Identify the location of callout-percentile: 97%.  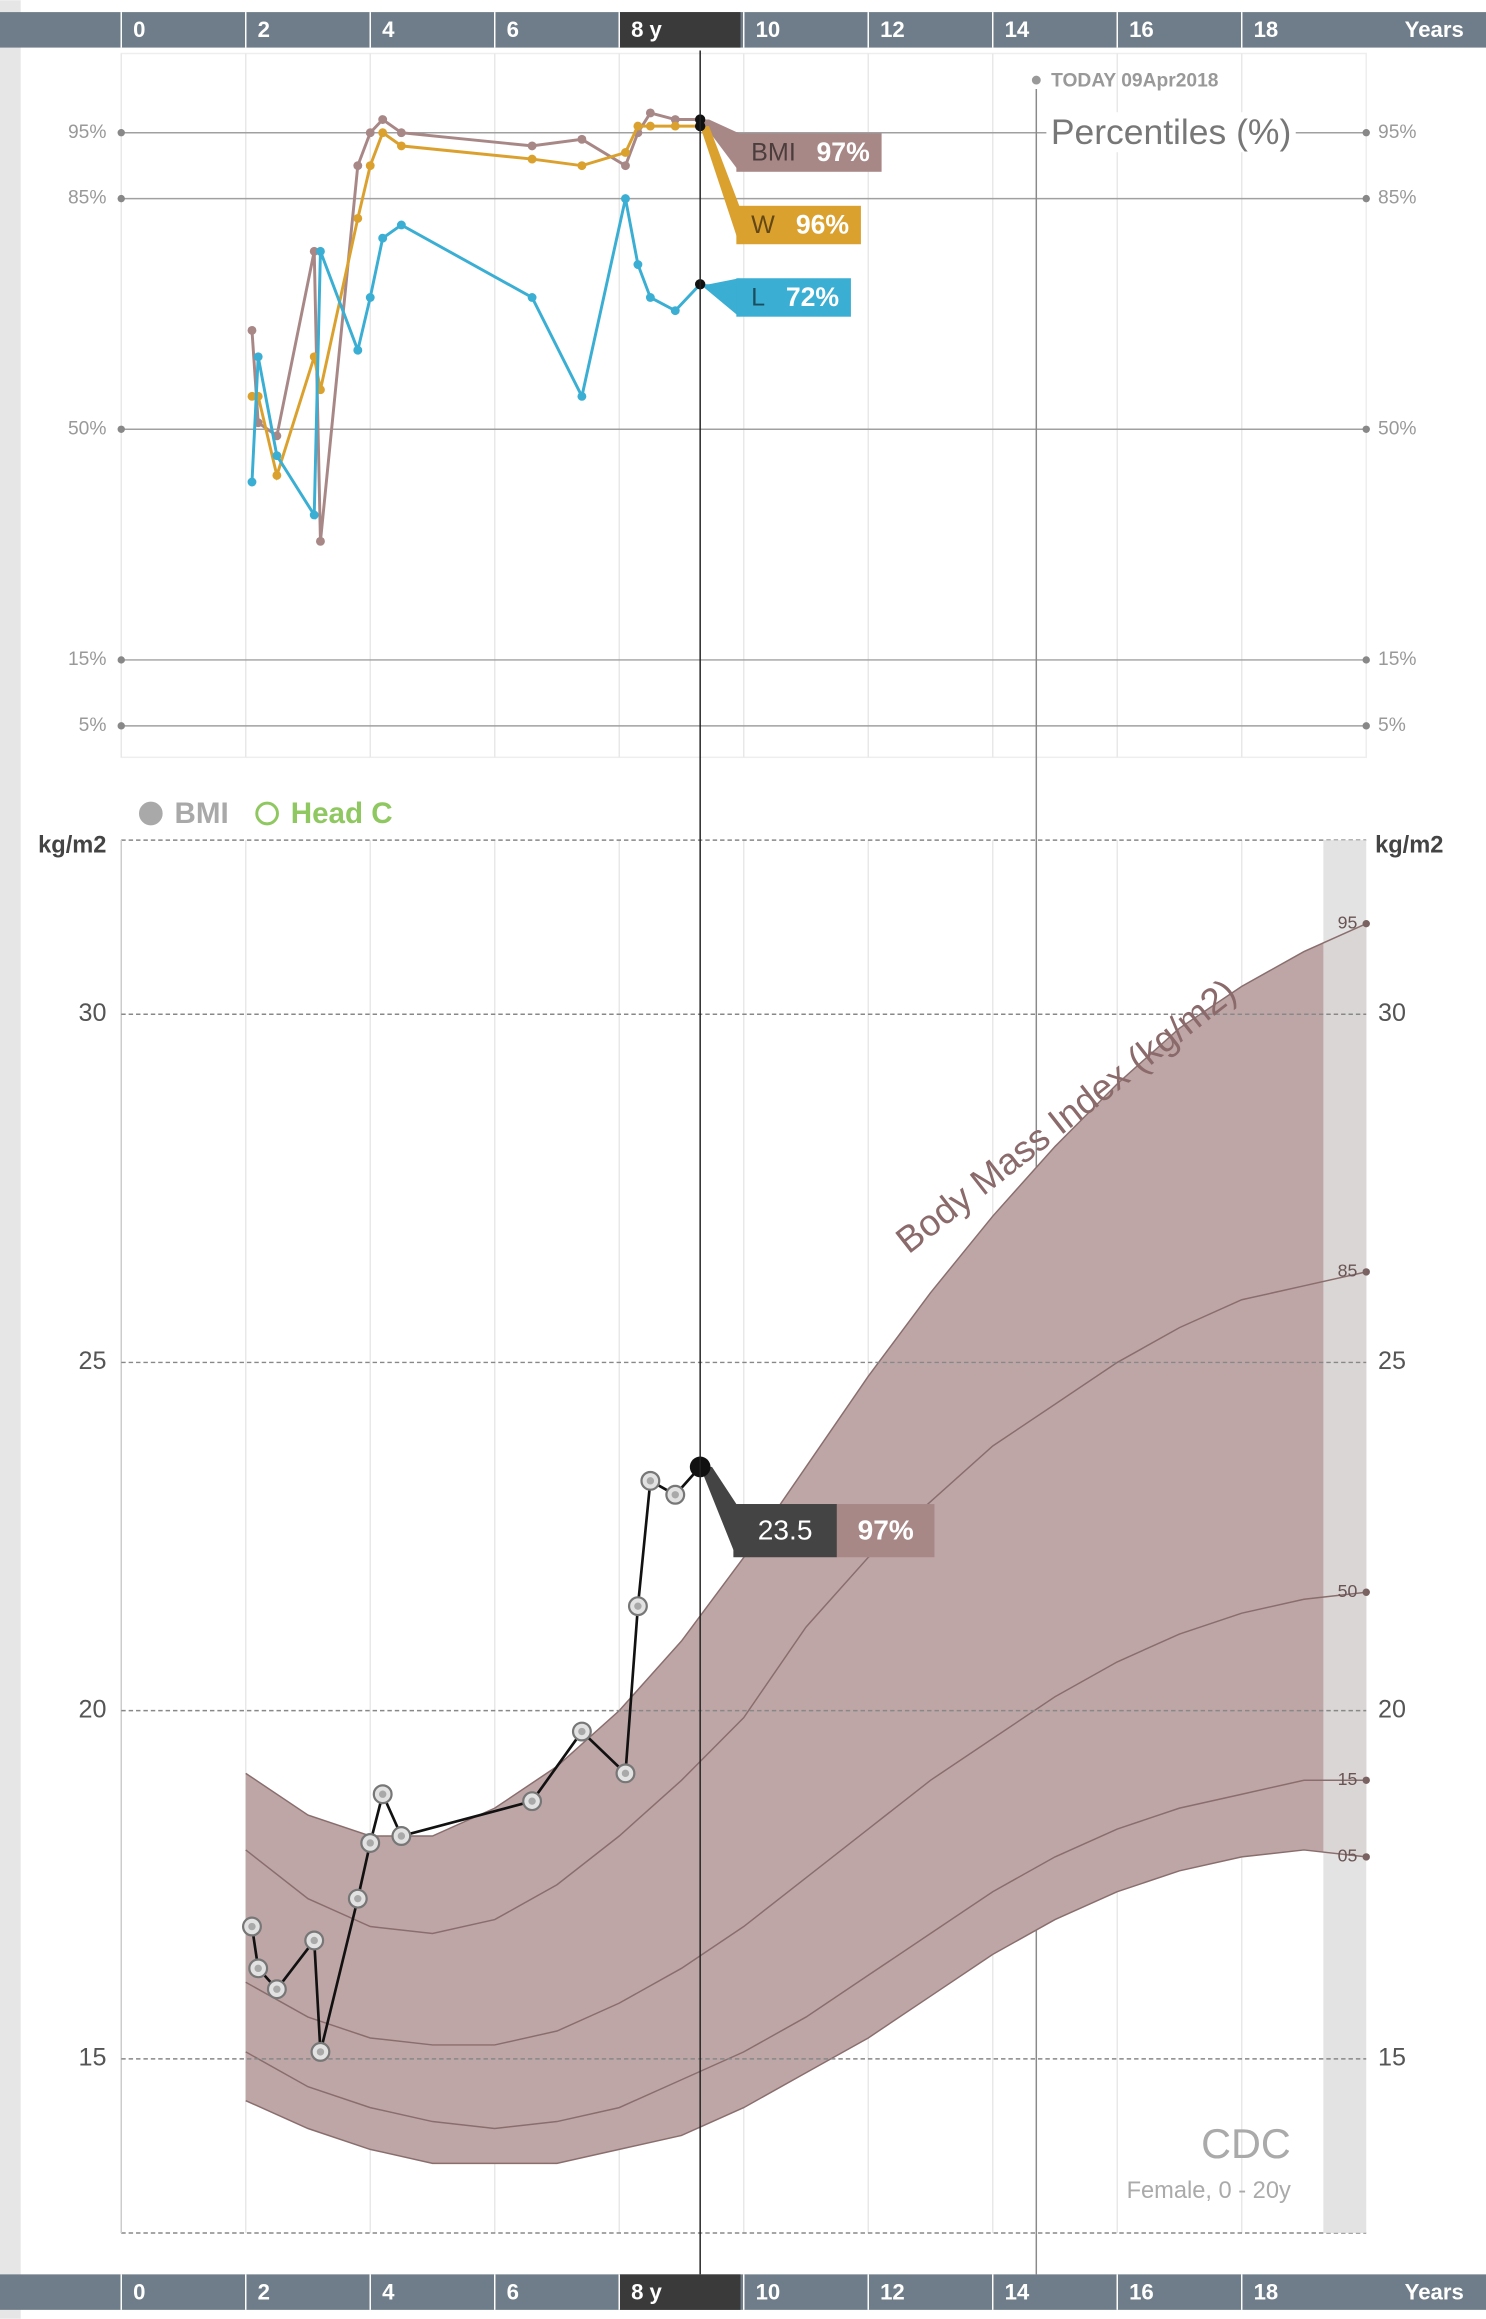
(886, 1530).